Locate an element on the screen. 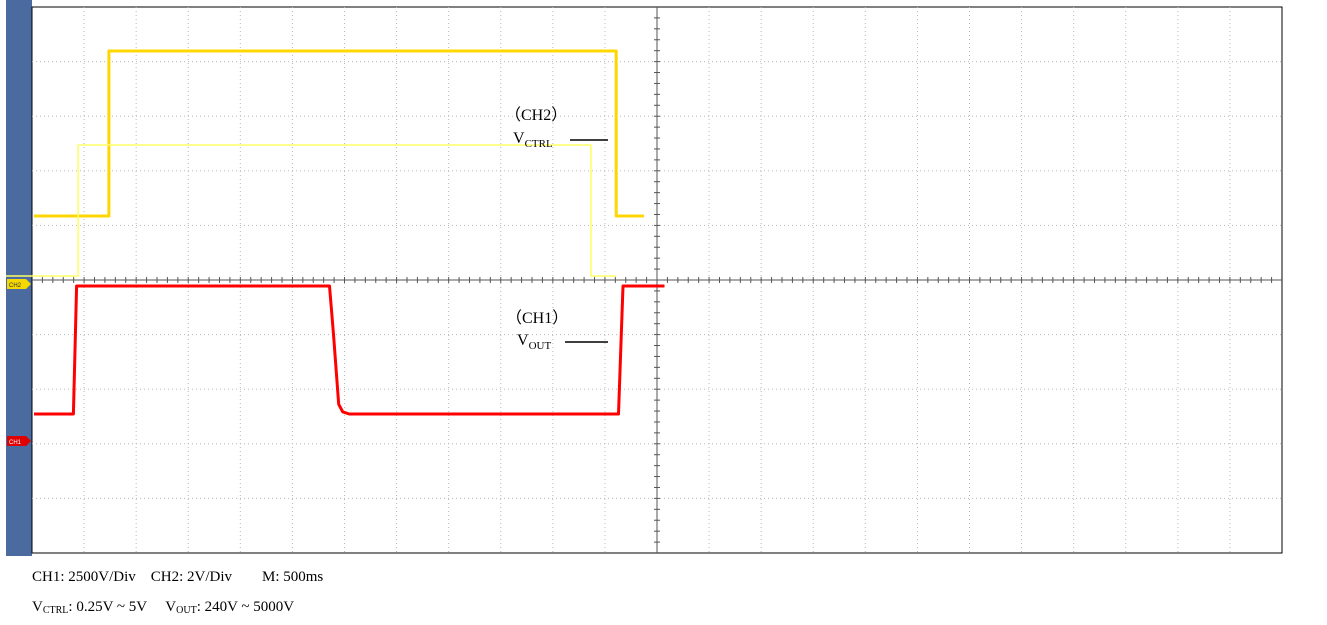  ch1-signal-label: VOUT is located at coordinates (534, 342).